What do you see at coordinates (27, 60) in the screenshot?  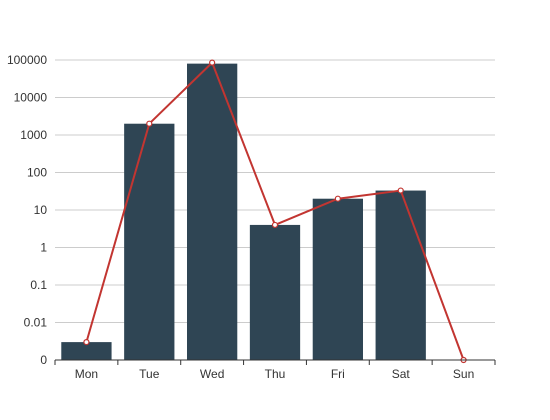 I see `y-tick-label: 100000` at bounding box center [27, 60].